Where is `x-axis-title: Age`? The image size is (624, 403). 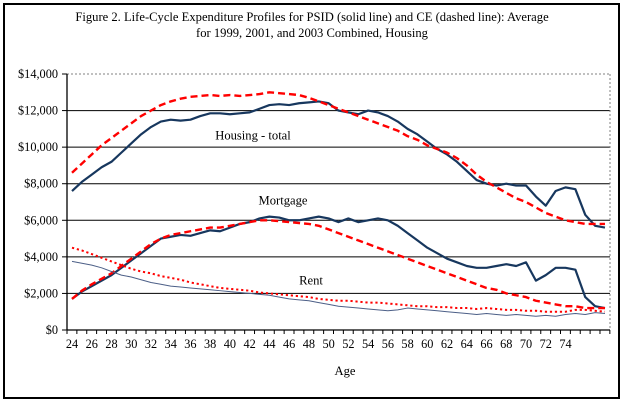 x-axis-title: Age is located at coordinates (345, 371).